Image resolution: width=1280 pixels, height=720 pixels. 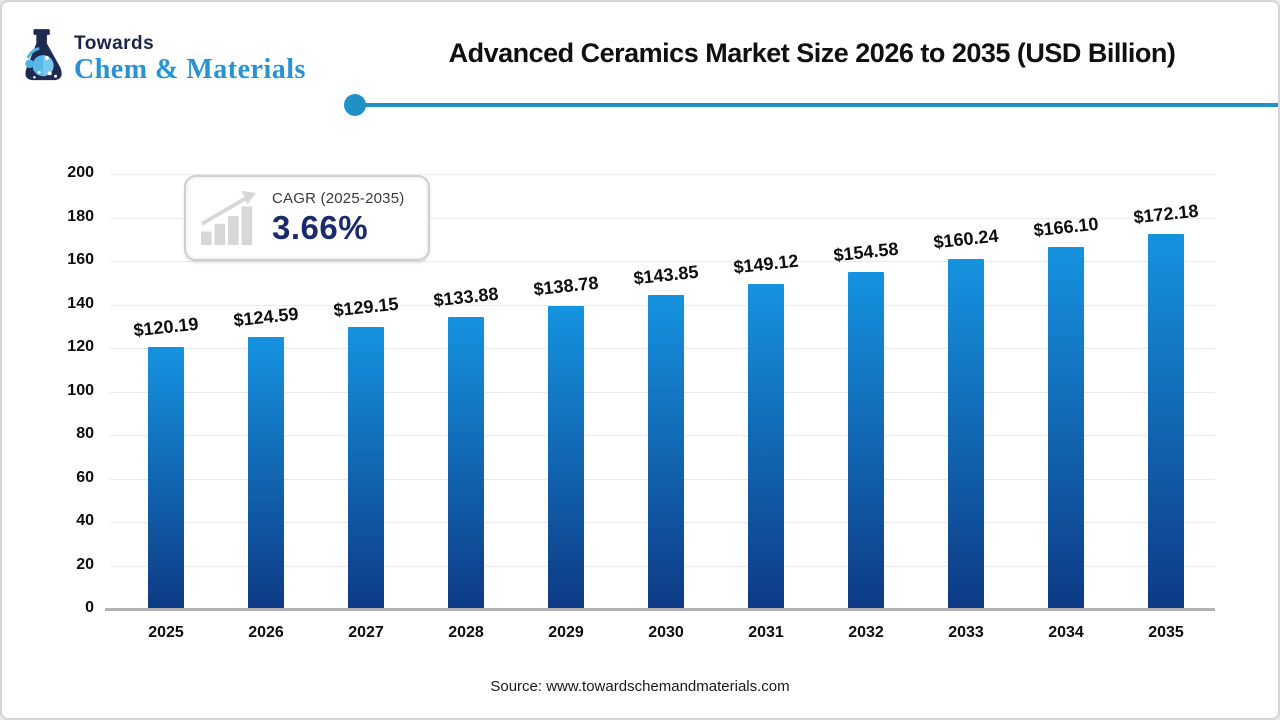 I want to click on x-axis-tick-label: 2035, so click(x=1166, y=632).